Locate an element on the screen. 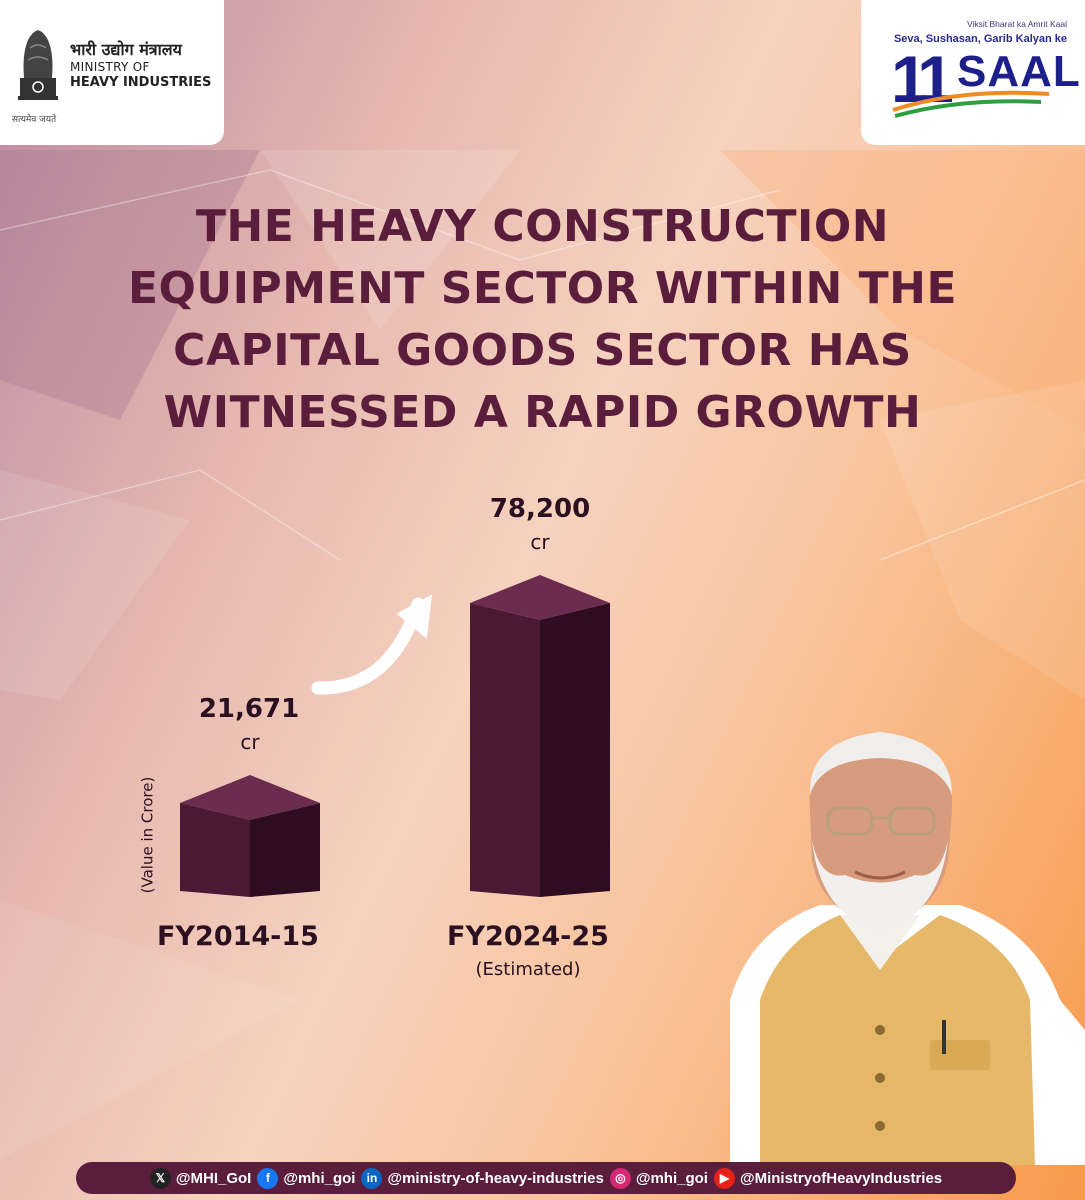 Image resolution: width=1085 pixels, height=1200 pixels. instagram-handle: @mhi_goi is located at coordinates (671, 1178).